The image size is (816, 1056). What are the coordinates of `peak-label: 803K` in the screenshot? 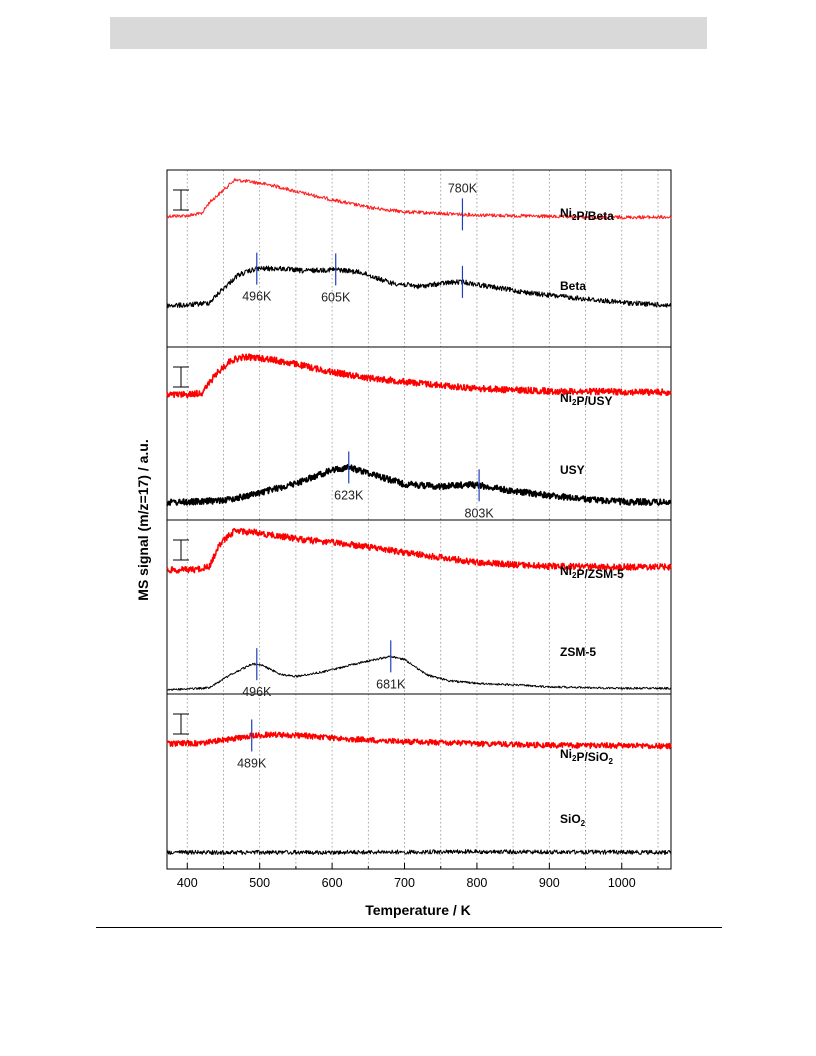 It's located at (480, 513).